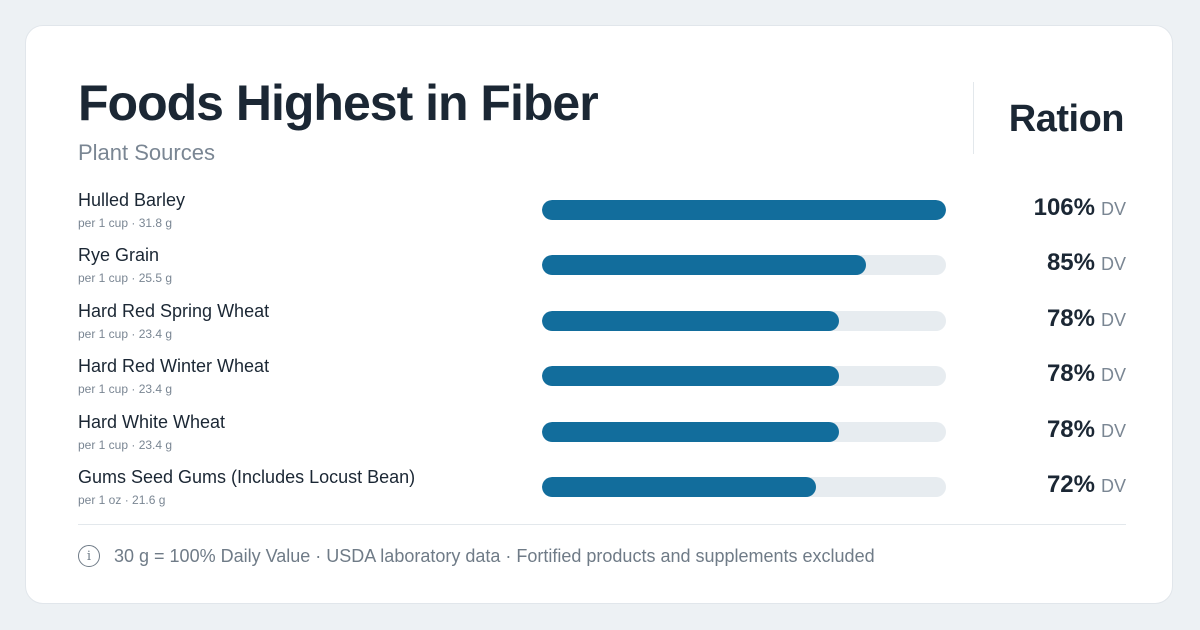 The height and width of the screenshot is (630, 1200). What do you see at coordinates (122, 499) in the screenshot?
I see `food-serving: per 1 oz · 21.6 g` at bounding box center [122, 499].